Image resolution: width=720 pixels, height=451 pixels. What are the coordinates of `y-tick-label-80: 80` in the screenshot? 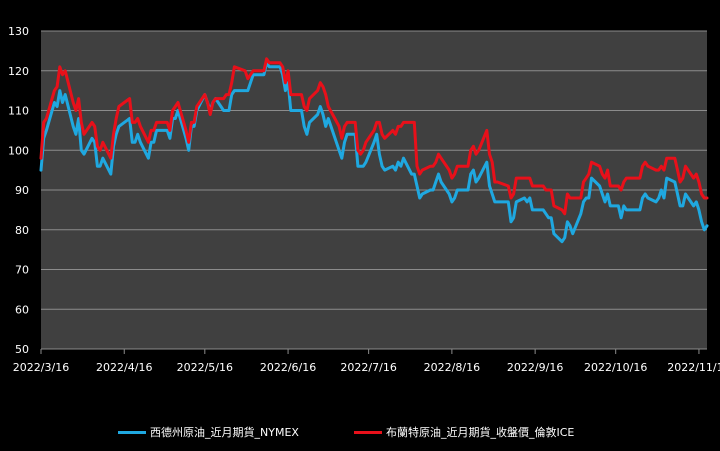 It's located at (22, 230).